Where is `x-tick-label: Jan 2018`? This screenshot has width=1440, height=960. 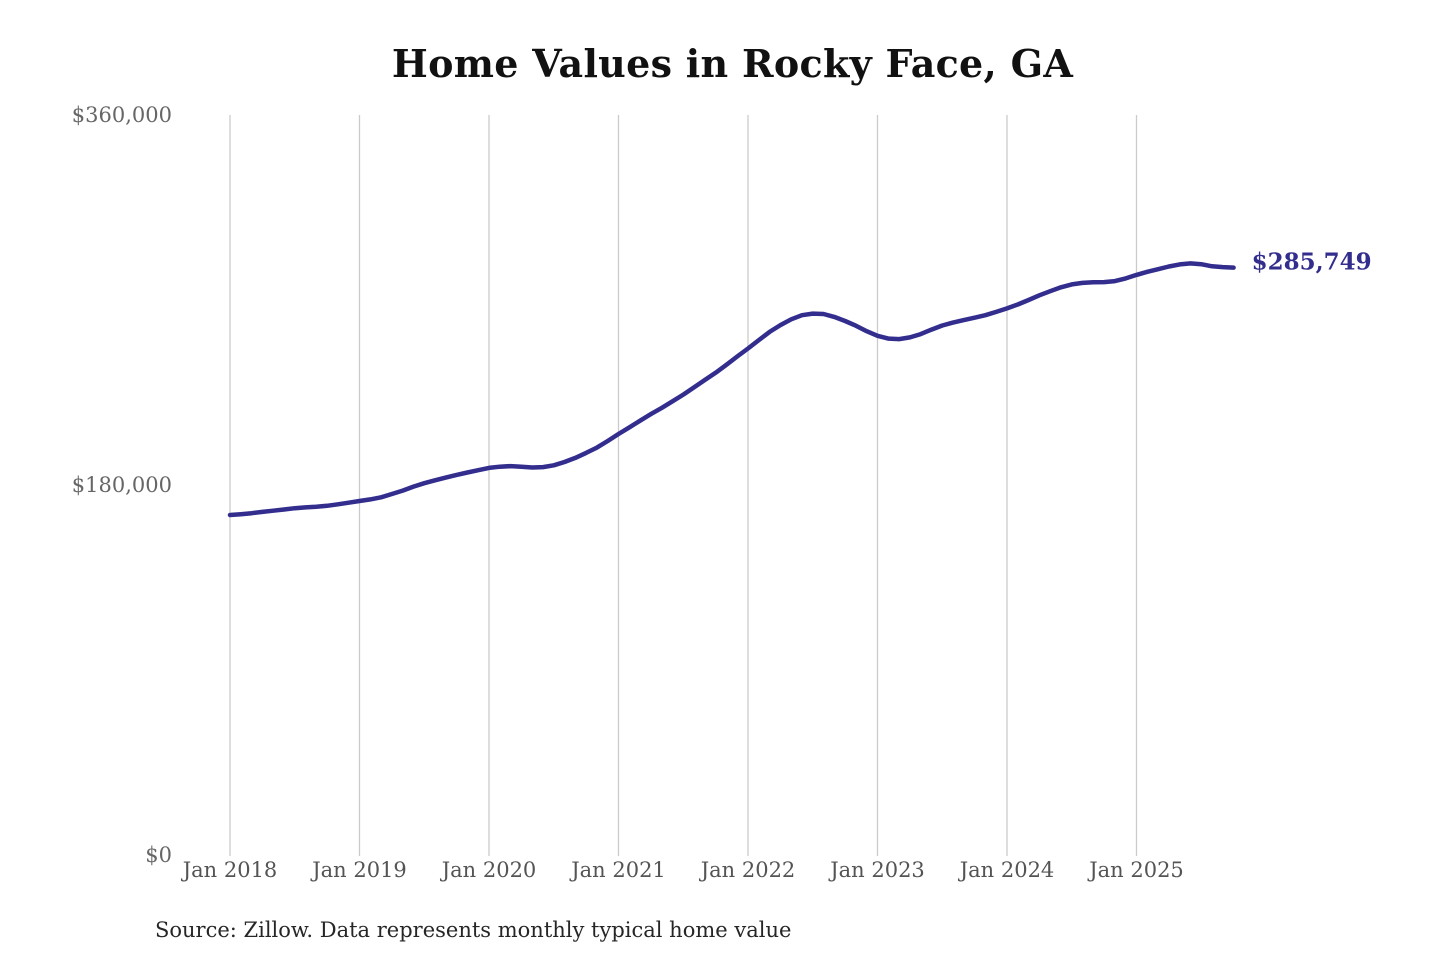
x-tick-label: Jan 2018 is located at coordinates (230, 870).